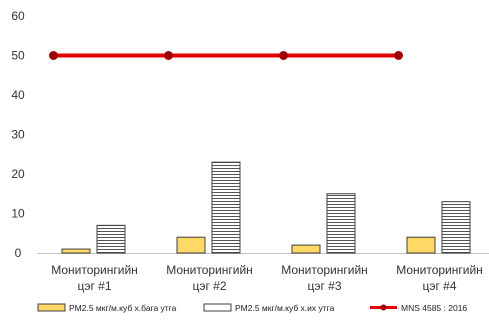  What do you see at coordinates (439, 286) in the screenshot?
I see `x-category-label: цэг #4` at bounding box center [439, 286].